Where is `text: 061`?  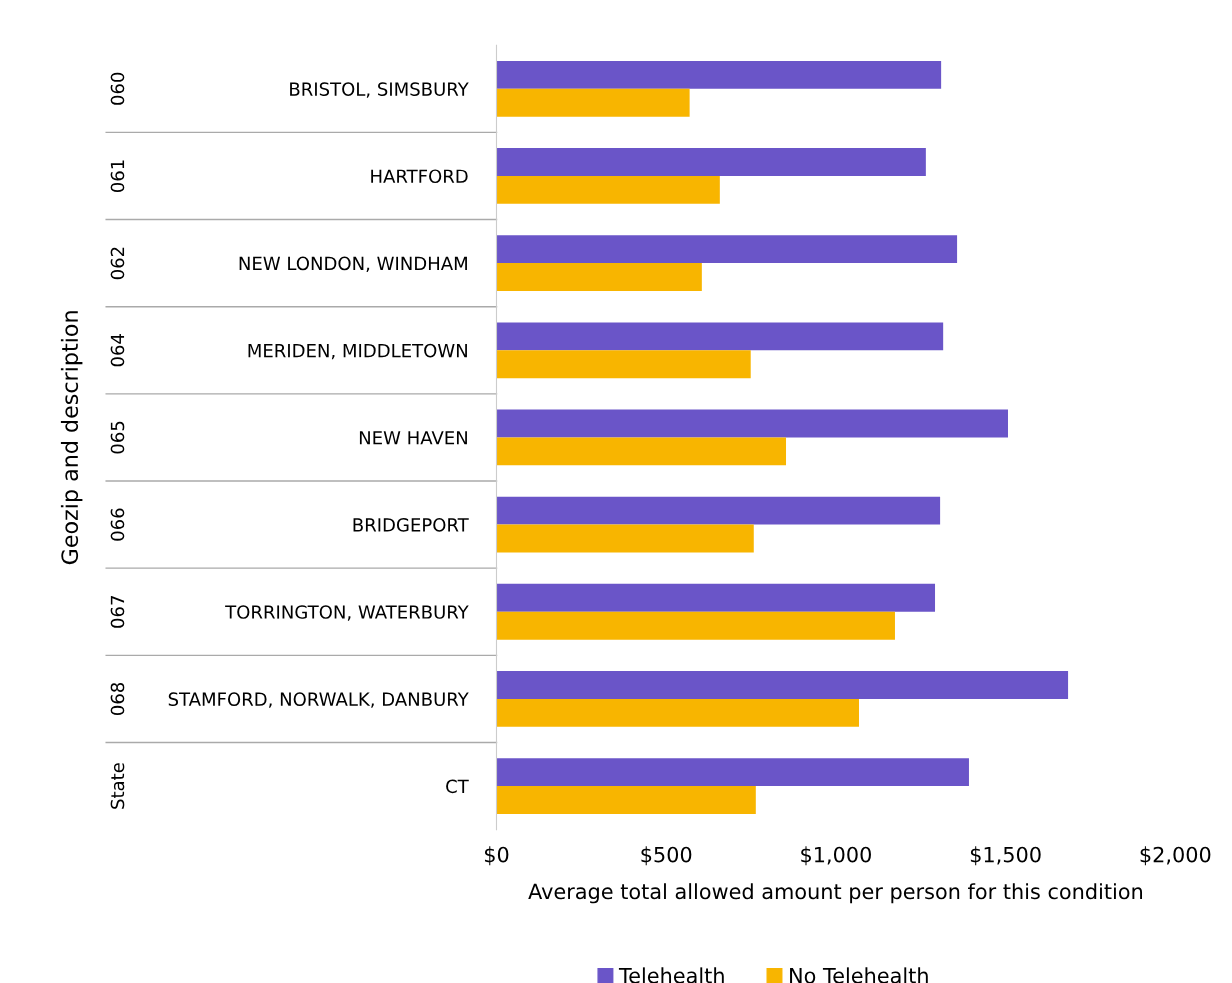
text: 061 is located at coordinates (117, 176).